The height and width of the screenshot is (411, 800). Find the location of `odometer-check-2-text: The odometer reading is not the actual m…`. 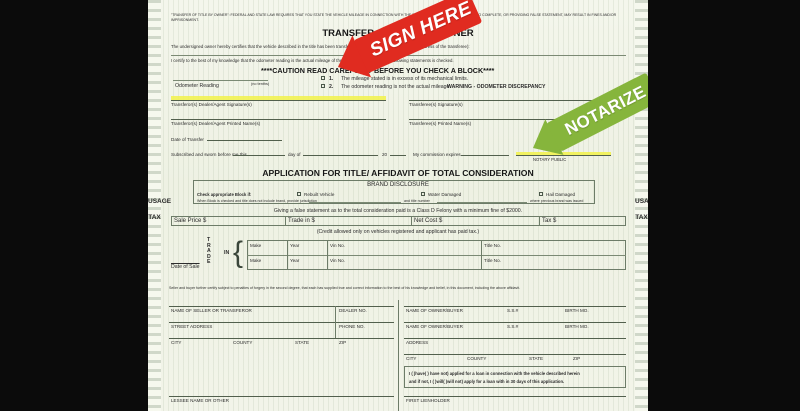

odometer-check-2-text: The odometer reading is not the actual m… is located at coordinates (396, 86).